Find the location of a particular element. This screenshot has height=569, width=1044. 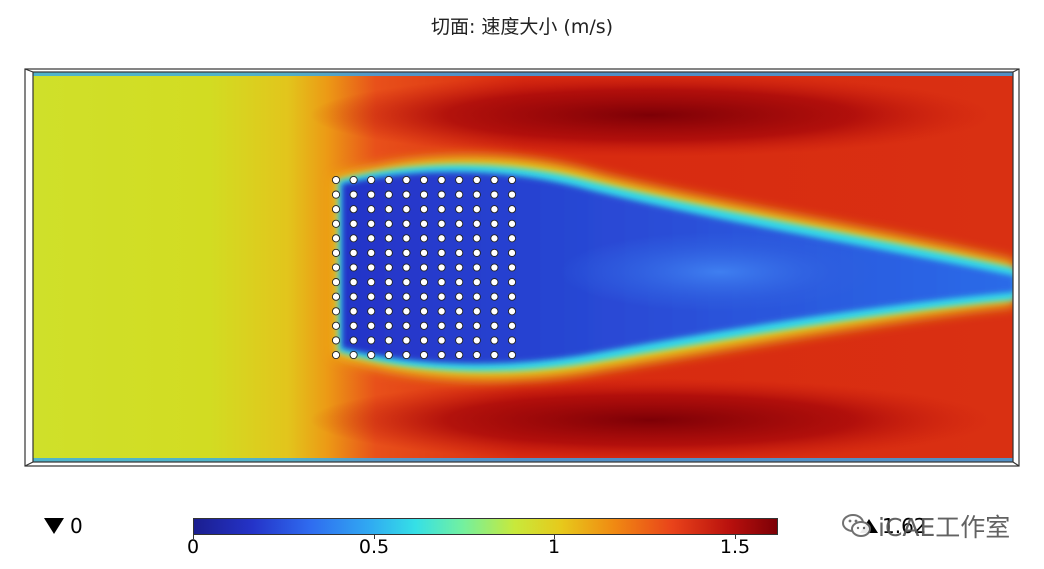

min-value-marker: 0 is located at coordinates (63, 526).